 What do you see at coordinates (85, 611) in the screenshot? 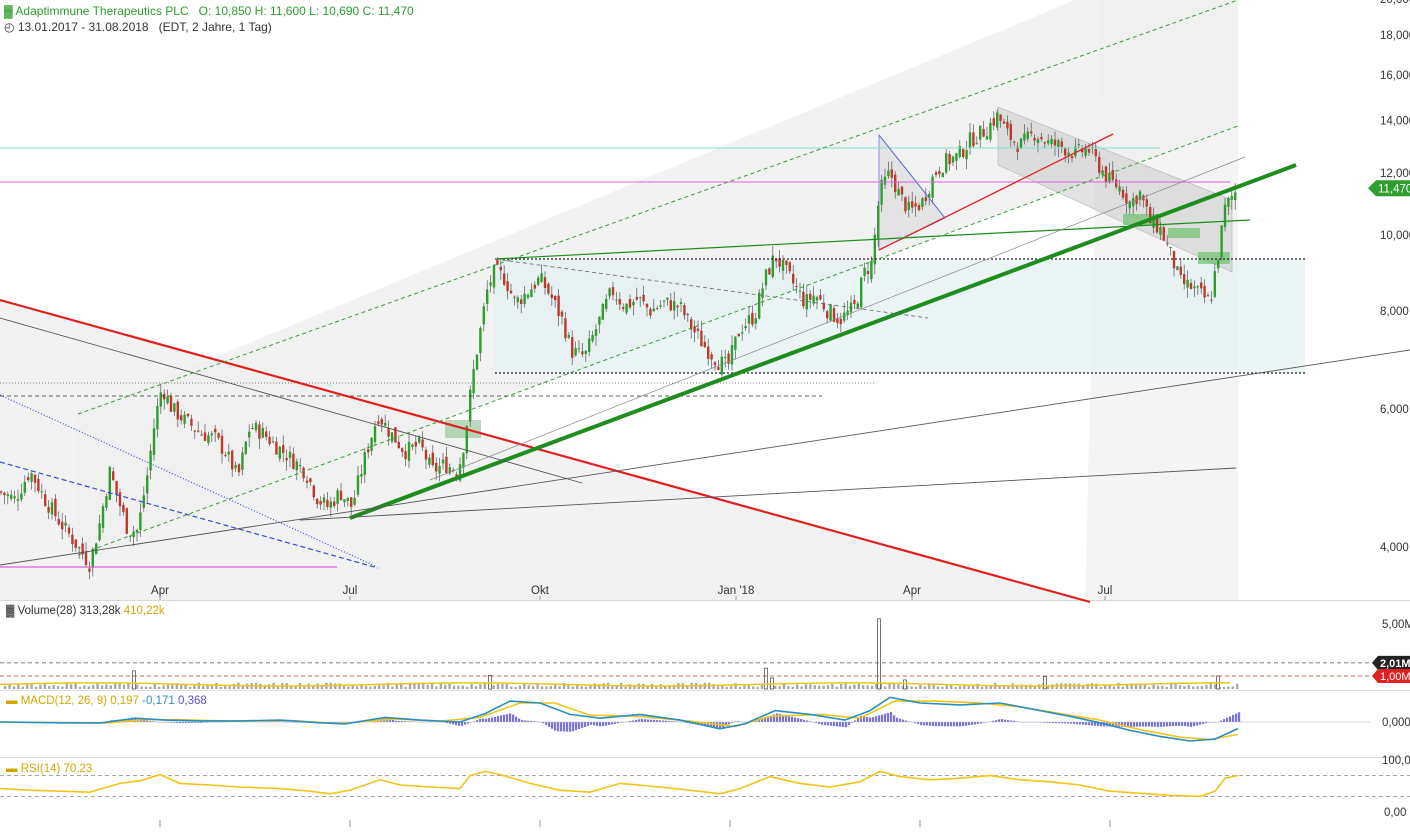
I see `volume-legend: ▓ Volume(28) 313,28k 410,22k` at bounding box center [85, 611].